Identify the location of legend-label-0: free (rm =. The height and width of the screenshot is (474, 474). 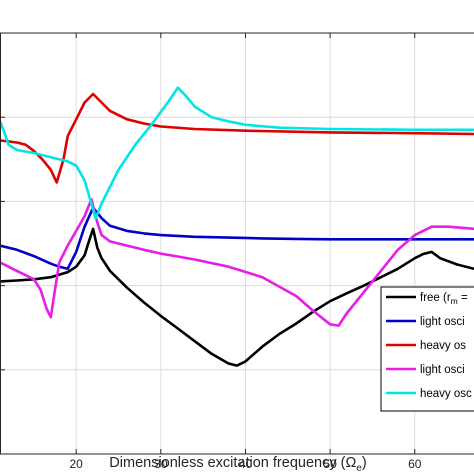
(444, 299).